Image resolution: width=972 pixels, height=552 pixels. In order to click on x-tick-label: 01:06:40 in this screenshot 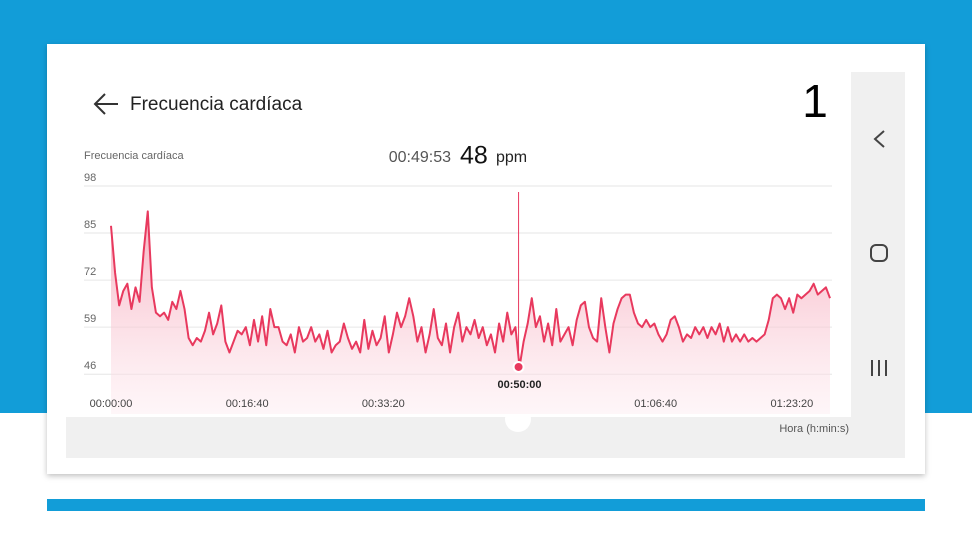, I will do `click(655, 404)`.